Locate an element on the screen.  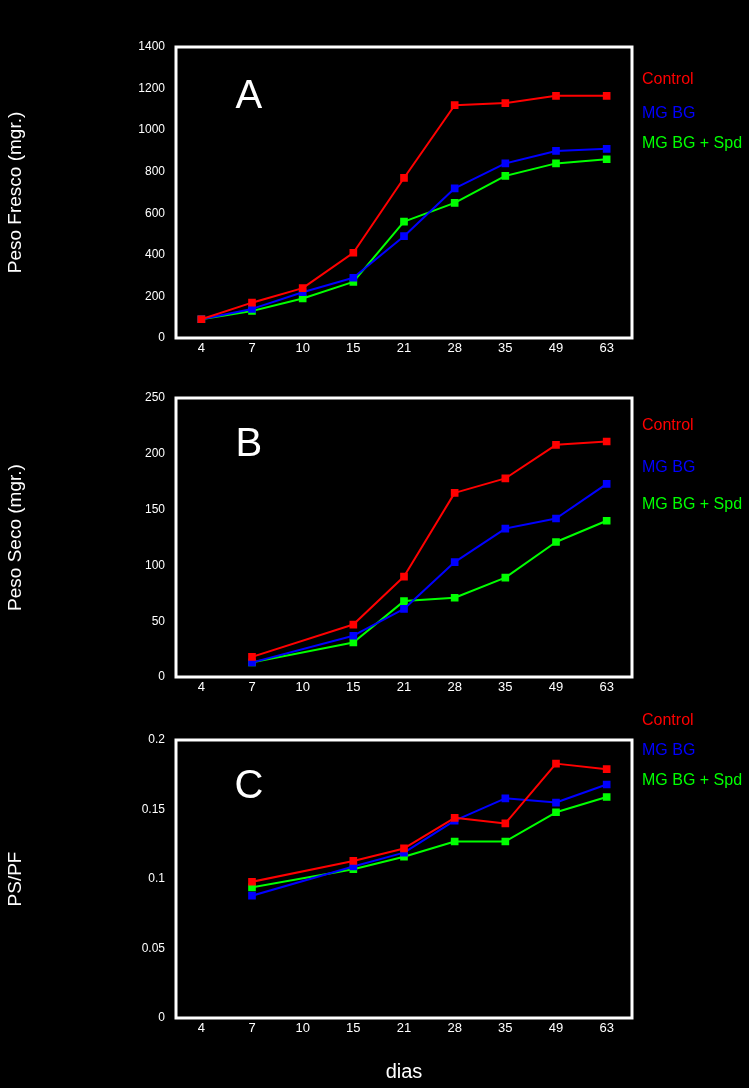
y-tick-label: 0.15 is located at coordinates (153, 808).